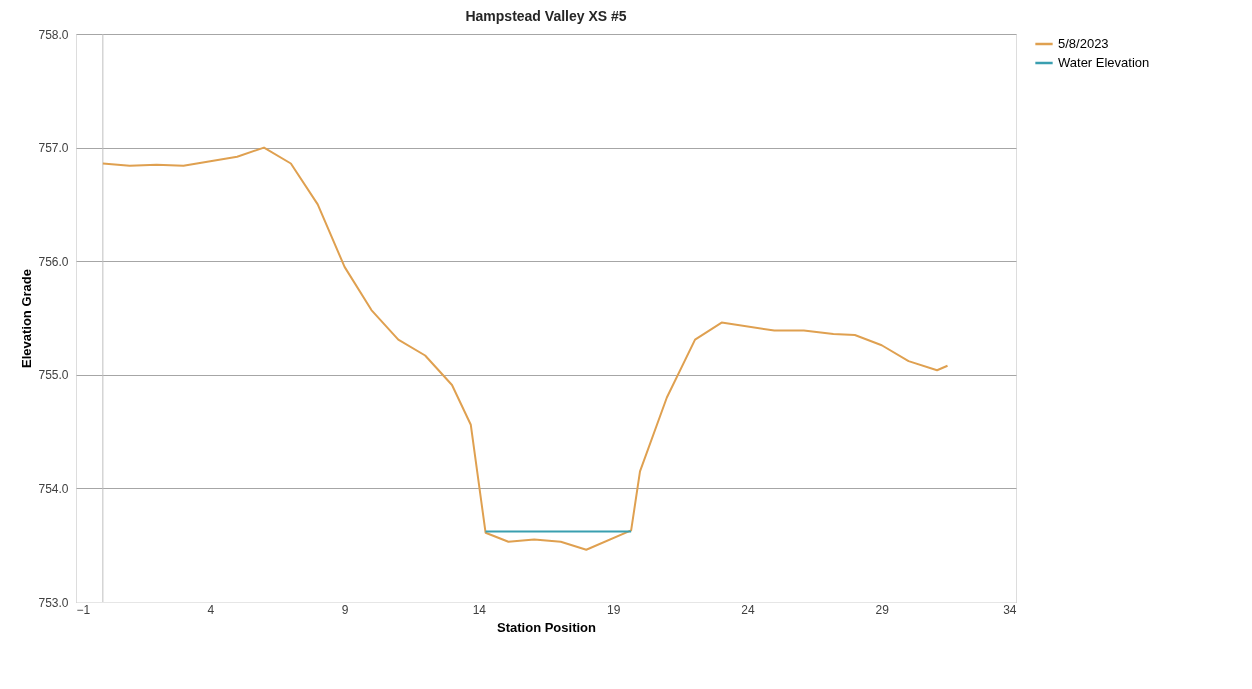 This screenshot has height=689, width=1252. Describe the element at coordinates (882, 609) in the screenshot. I see `x-tick-label: 29` at that location.